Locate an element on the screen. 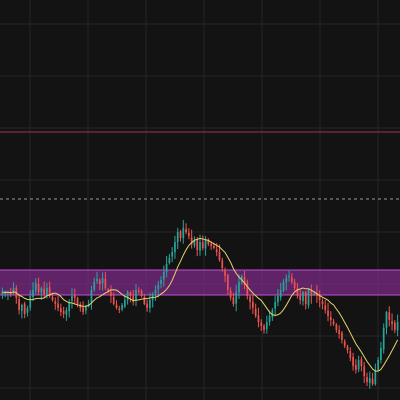  zone-band is located at coordinates (200, 282).